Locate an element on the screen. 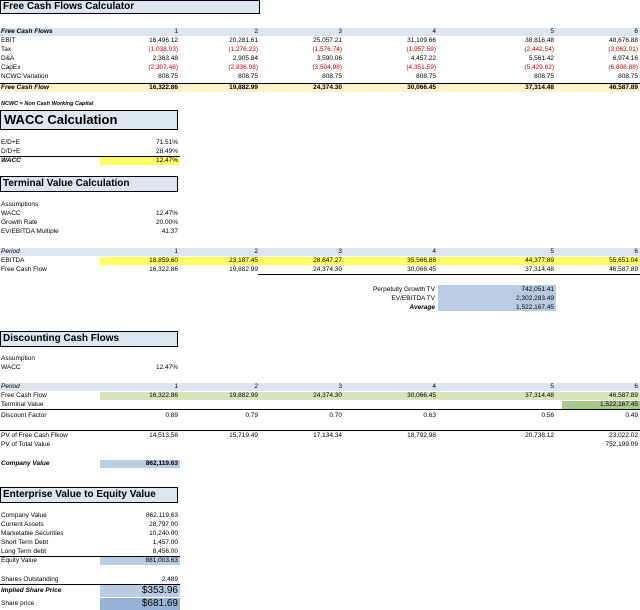 The height and width of the screenshot is (610, 640). fcf-highlight is located at coordinates (370, 396).